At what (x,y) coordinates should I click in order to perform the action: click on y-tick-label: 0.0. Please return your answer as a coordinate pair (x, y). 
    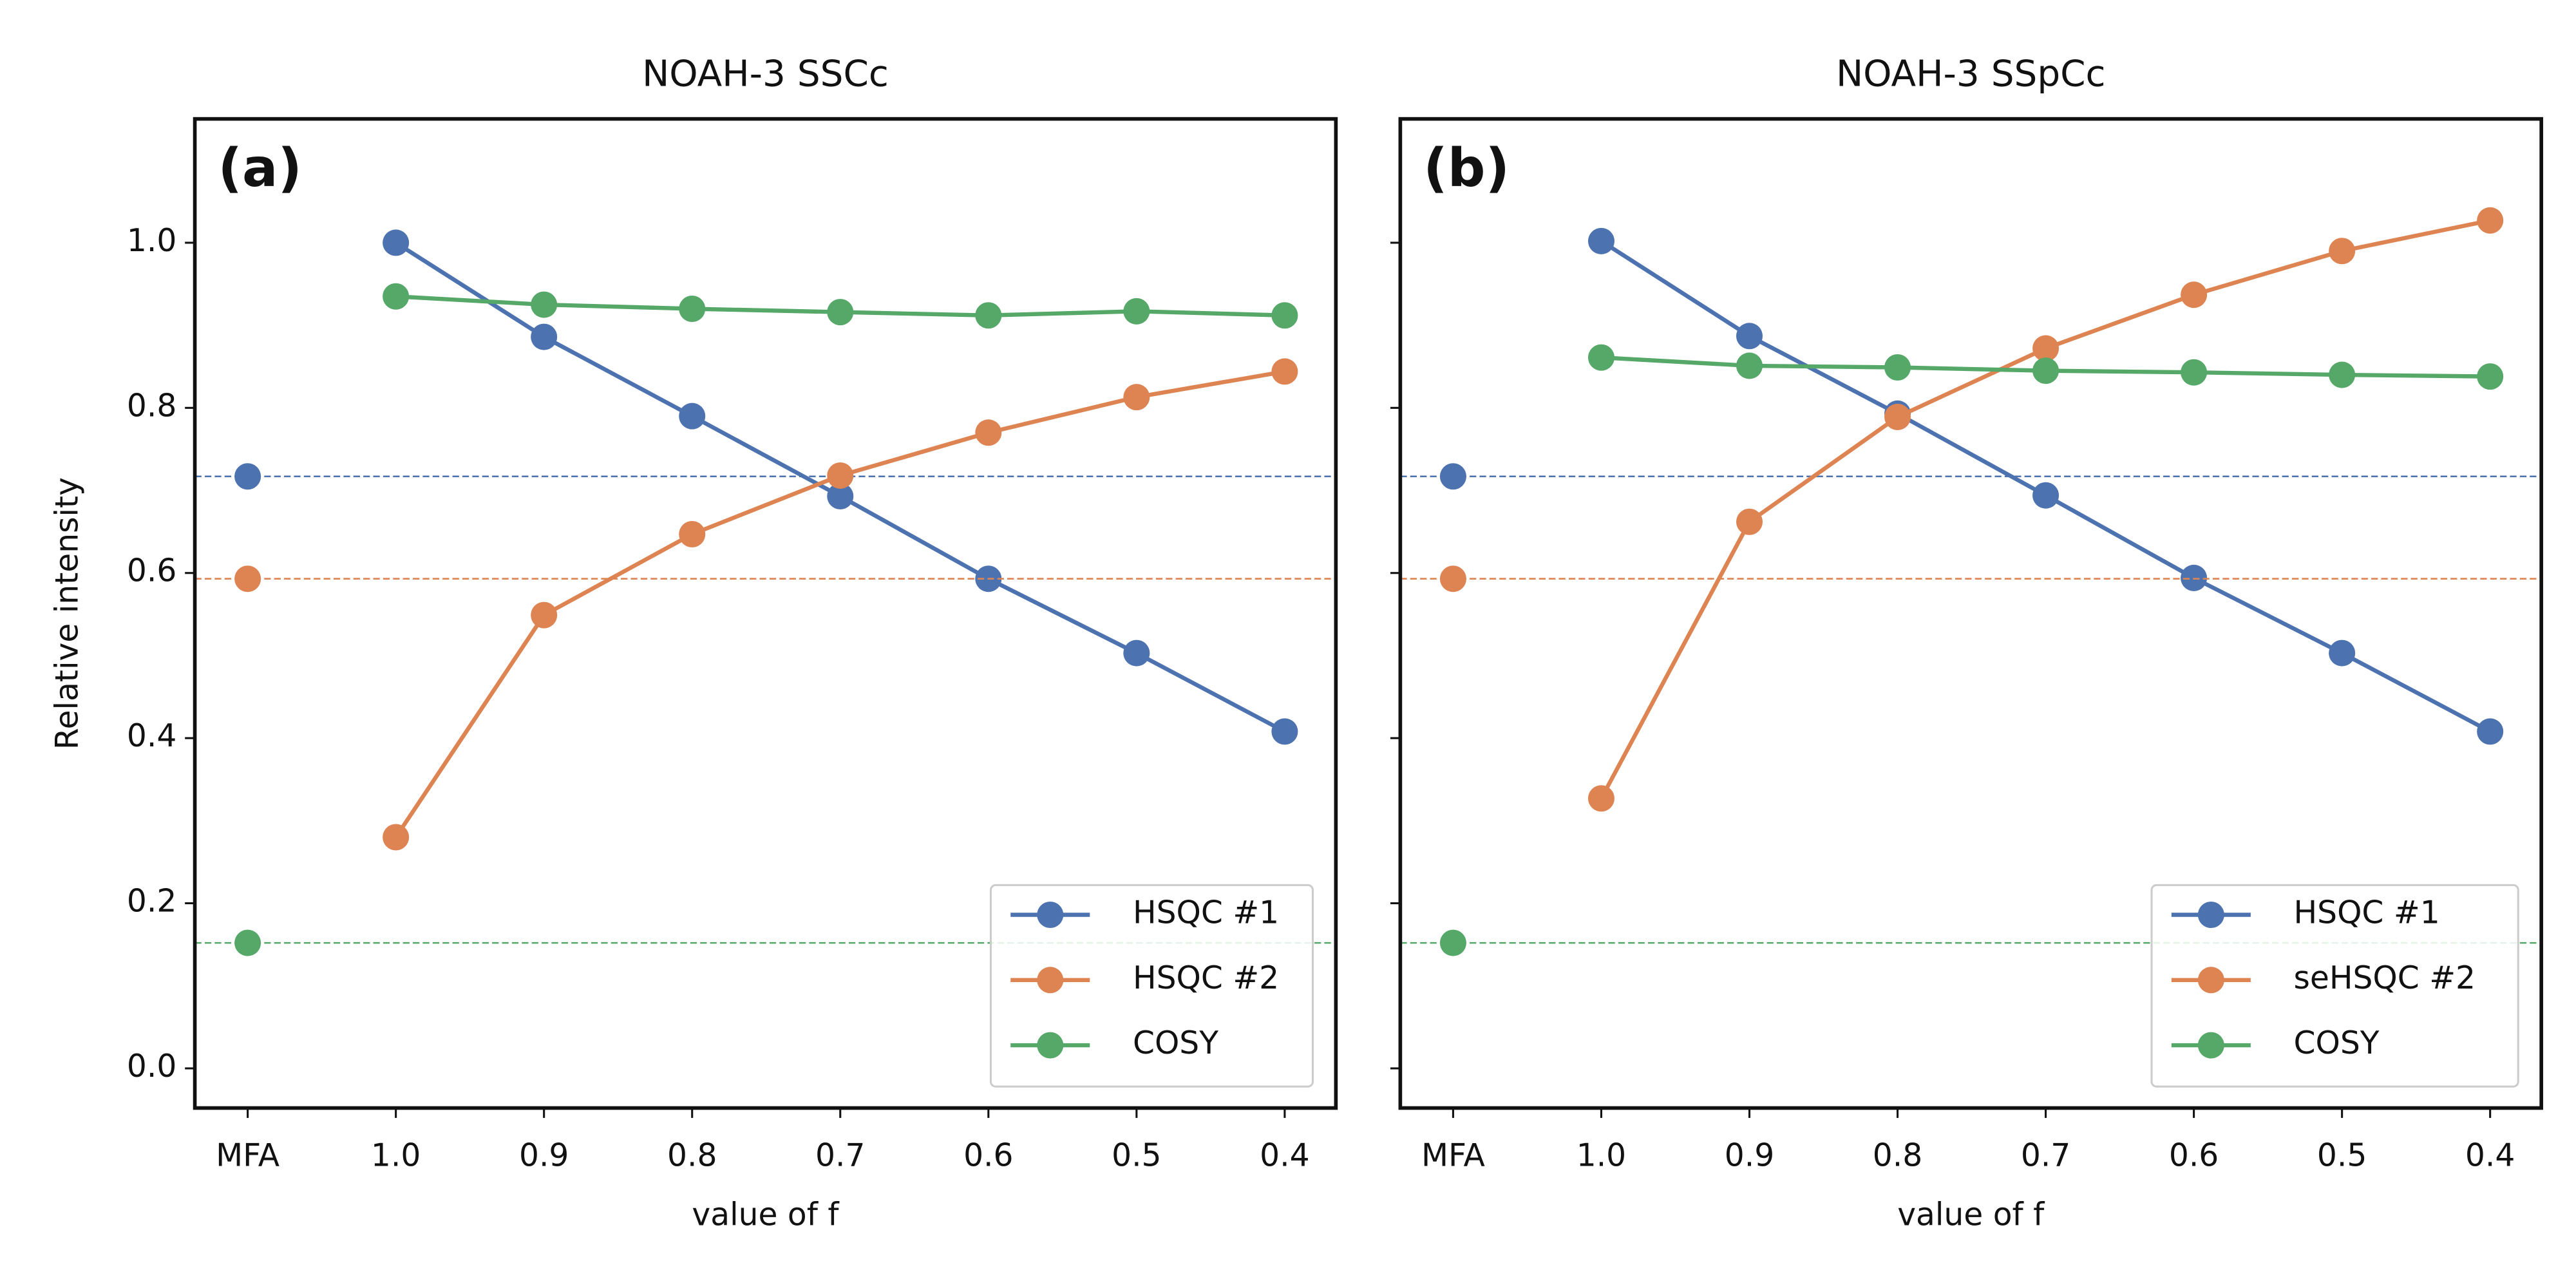
    Looking at the image, I should click on (151, 1066).